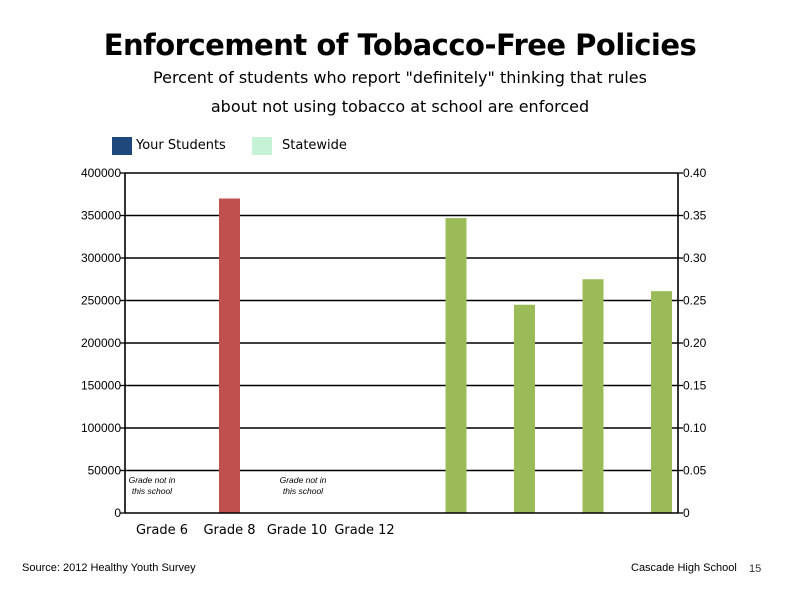 The width and height of the screenshot is (800, 600). I want to click on x-axis-category-label: Grade 6, so click(162, 530).